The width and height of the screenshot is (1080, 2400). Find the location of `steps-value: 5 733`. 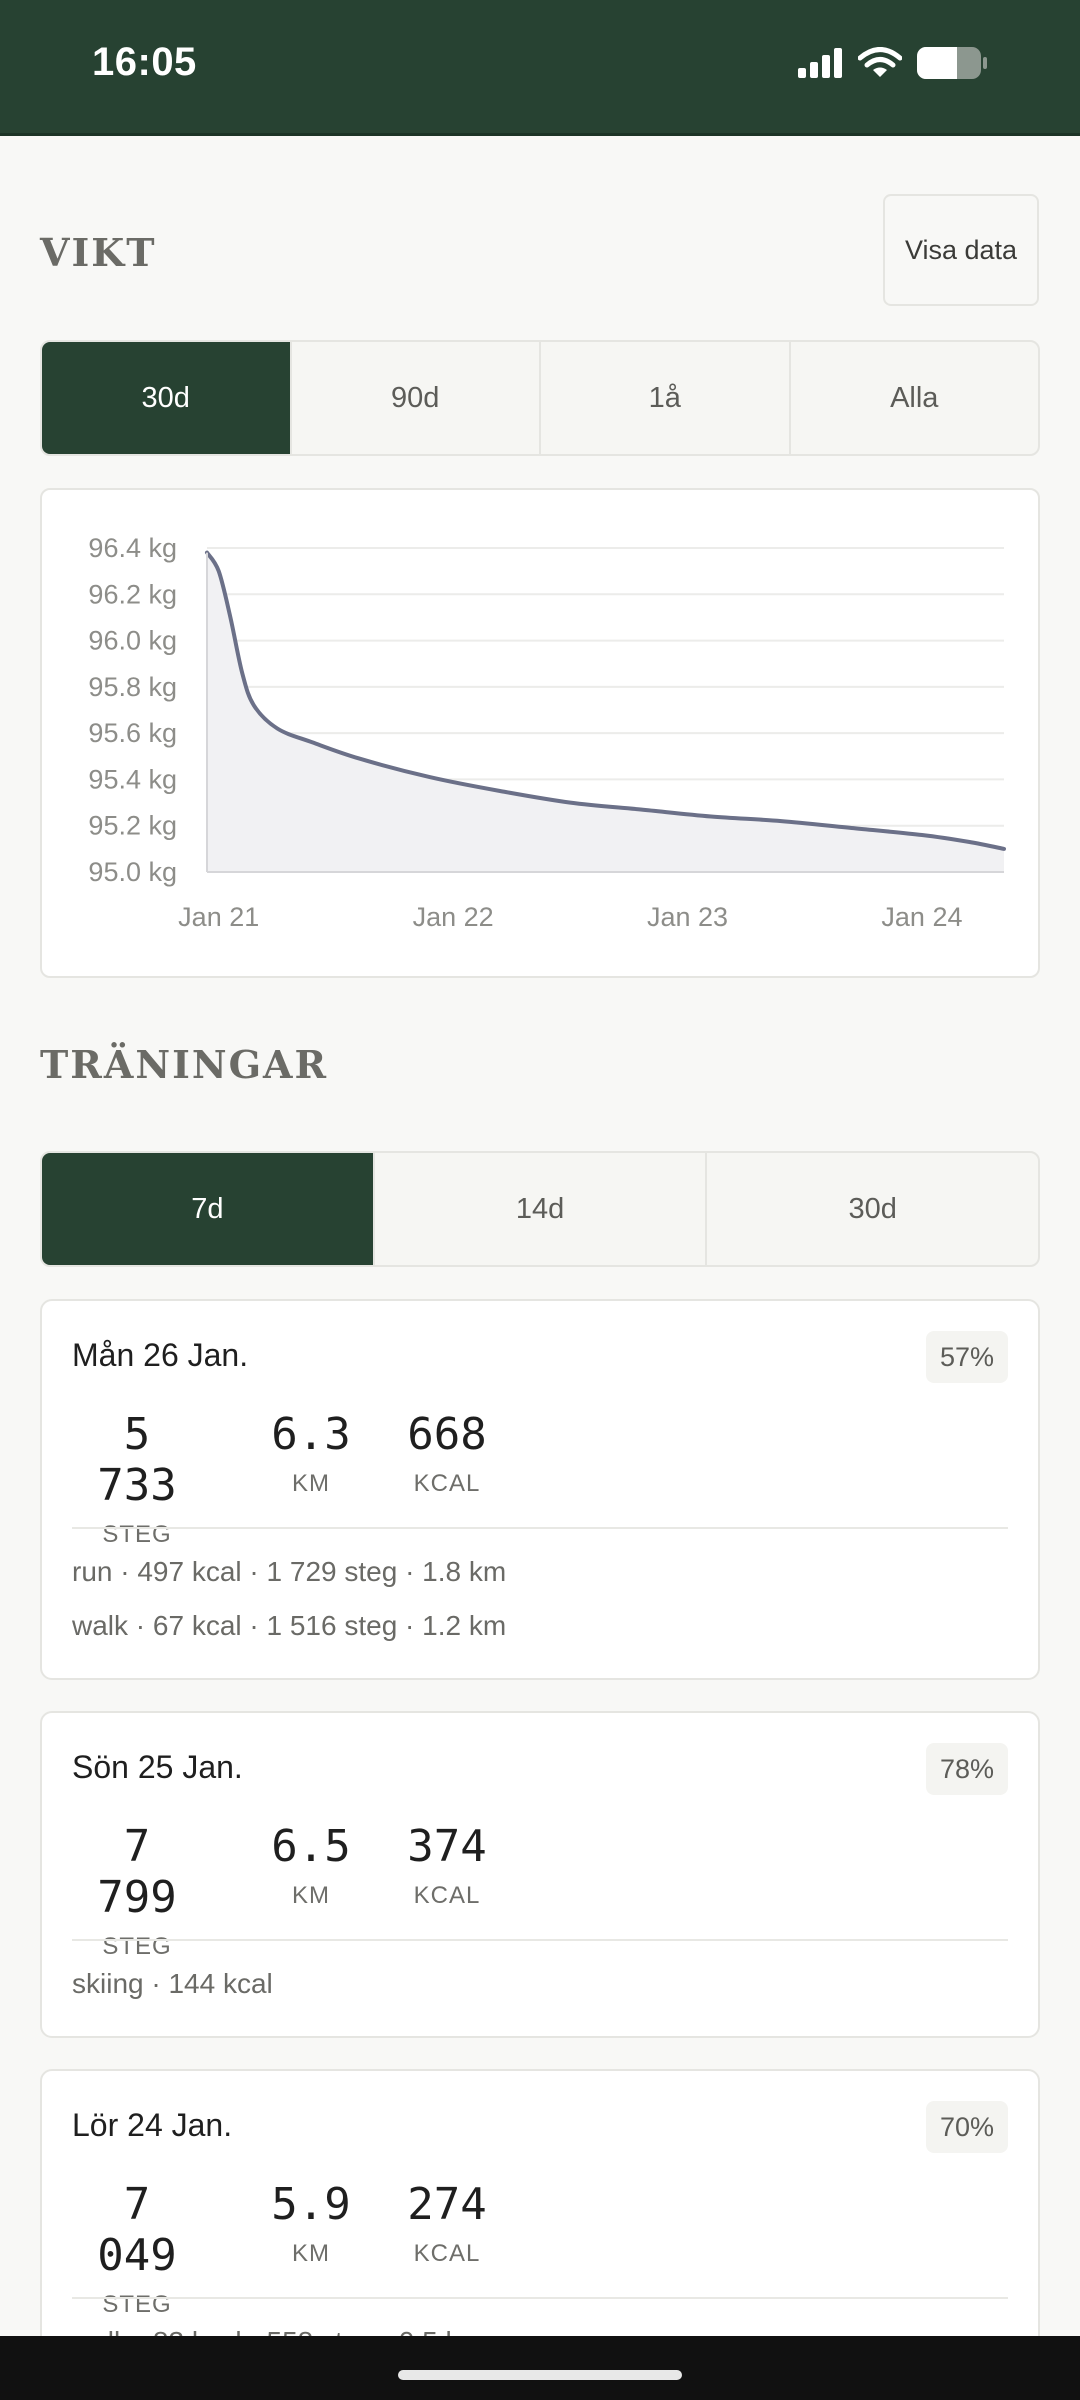

steps-value: 5 733 is located at coordinates (137, 1460).